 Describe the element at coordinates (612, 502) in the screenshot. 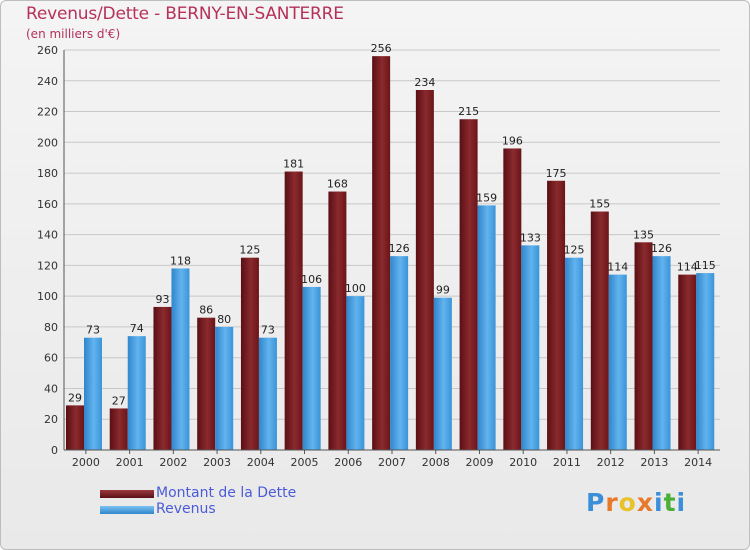

I see `logo-letter: r` at that location.